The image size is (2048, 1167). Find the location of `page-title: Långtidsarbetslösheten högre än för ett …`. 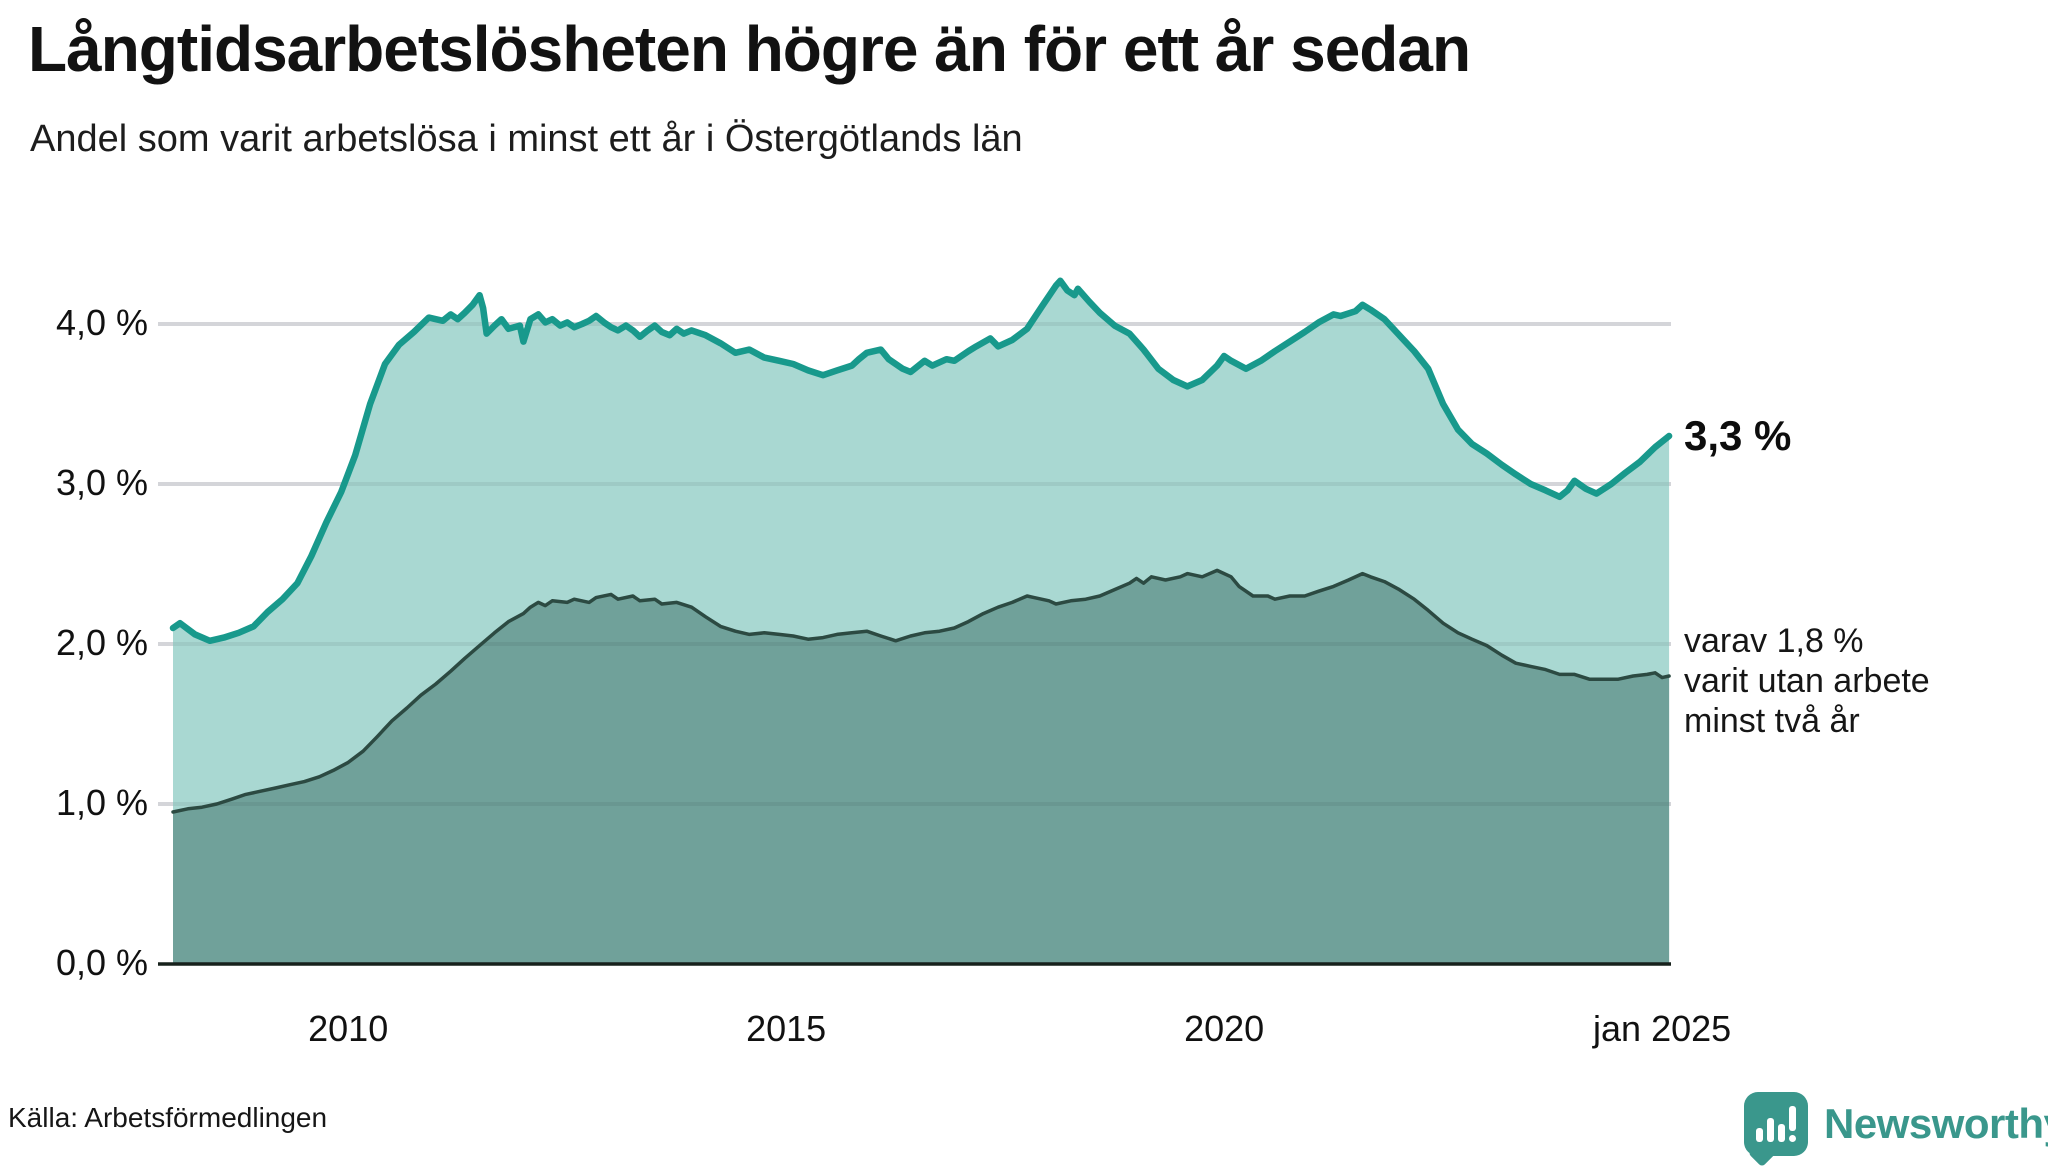

page-title: Långtidsarbetslösheten högre än för ett … is located at coordinates (749, 49).